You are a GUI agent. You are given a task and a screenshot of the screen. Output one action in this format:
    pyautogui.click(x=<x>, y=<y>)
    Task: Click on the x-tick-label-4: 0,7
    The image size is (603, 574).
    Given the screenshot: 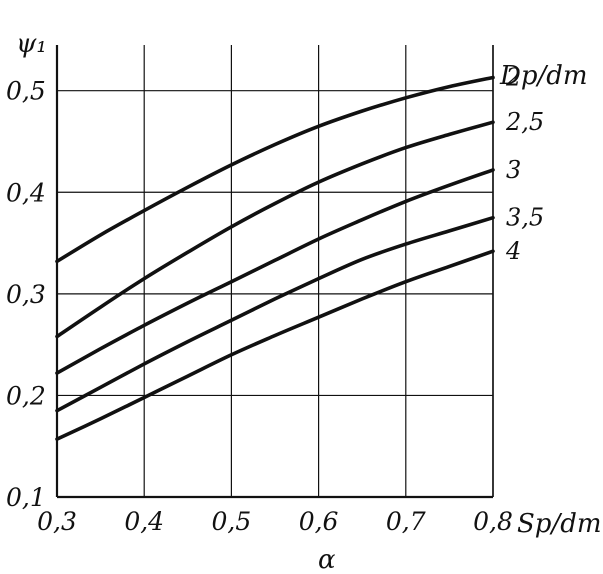 What is the action you would take?
    pyautogui.click(x=406, y=521)
    